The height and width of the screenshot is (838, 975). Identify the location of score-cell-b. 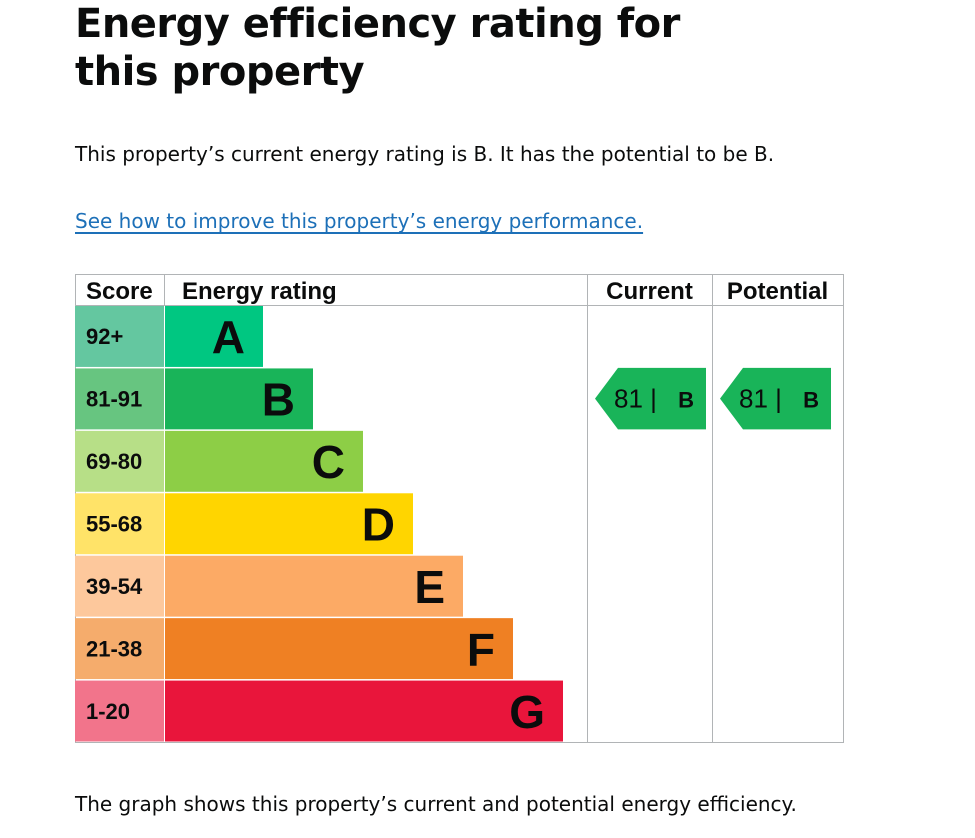
(119, 399).